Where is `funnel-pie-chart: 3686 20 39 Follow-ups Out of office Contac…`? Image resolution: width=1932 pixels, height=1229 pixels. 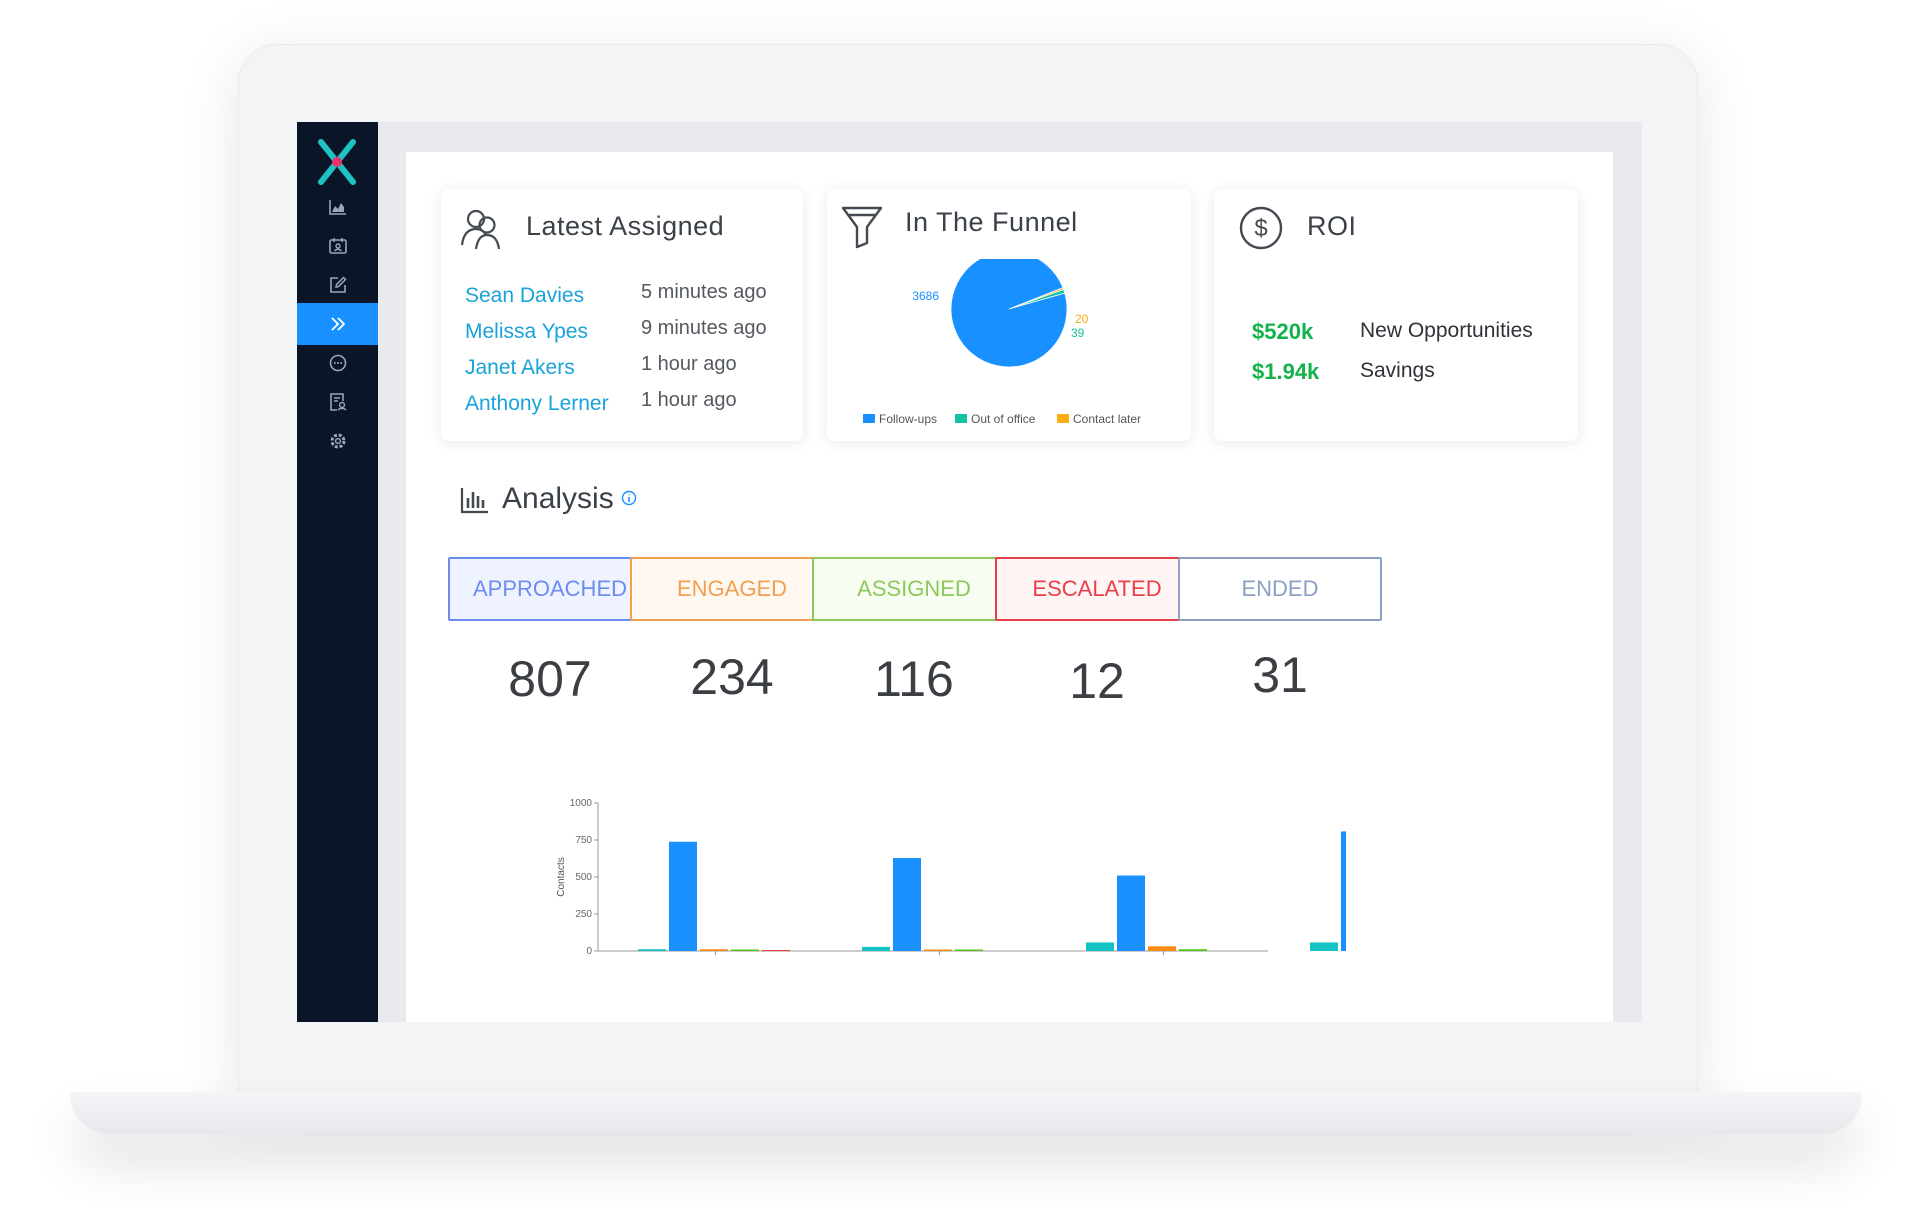 funnel-pie-chart: 3686 20 39 Follow-ups Out of office Contac… is located at coordinates (1002, 342).